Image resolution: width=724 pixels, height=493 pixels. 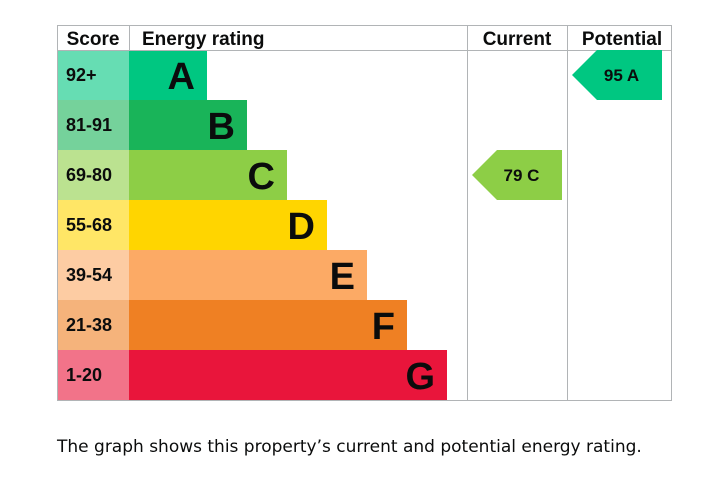 I want to click on current-header: Current, so click(x=517, y=39).